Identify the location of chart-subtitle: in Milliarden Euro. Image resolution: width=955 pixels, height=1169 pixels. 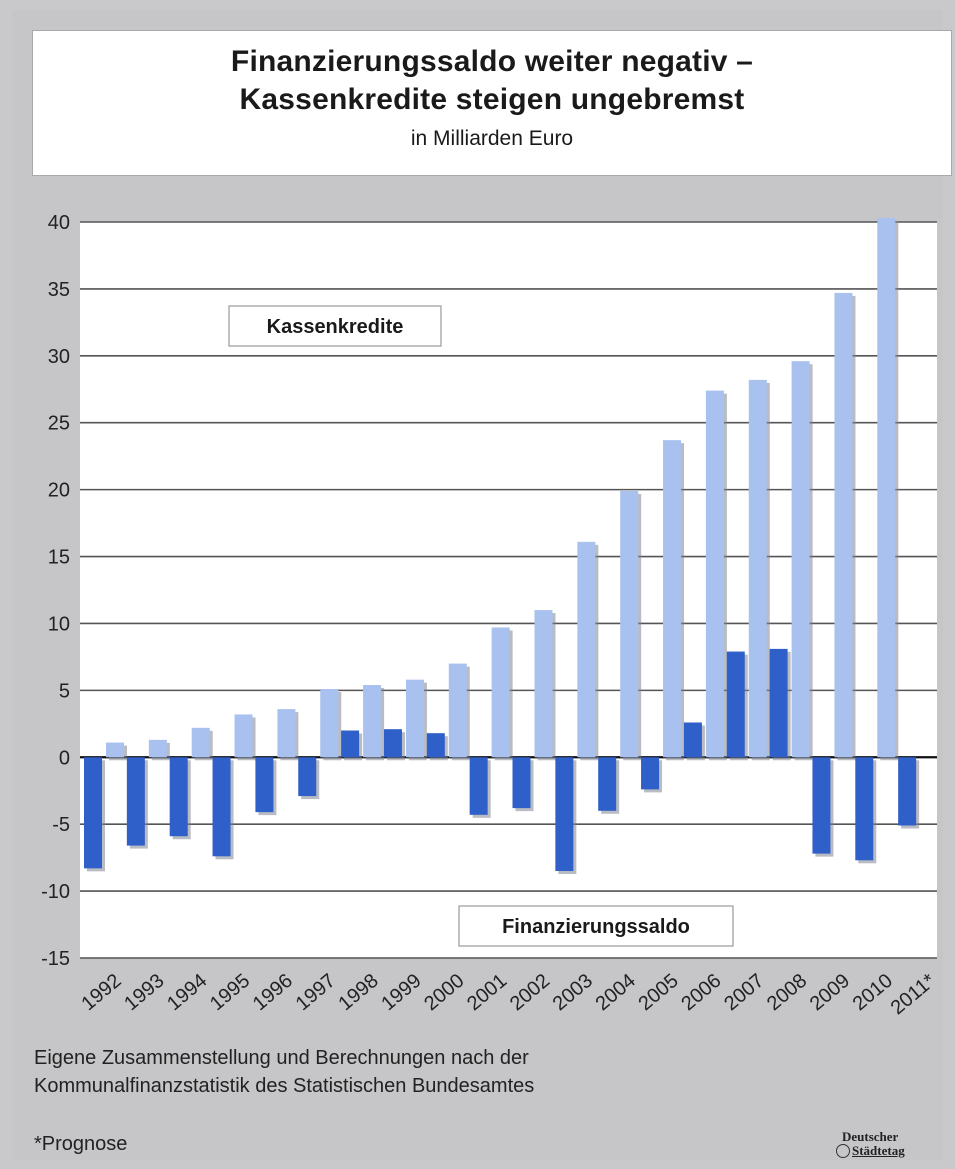
(492, 138).